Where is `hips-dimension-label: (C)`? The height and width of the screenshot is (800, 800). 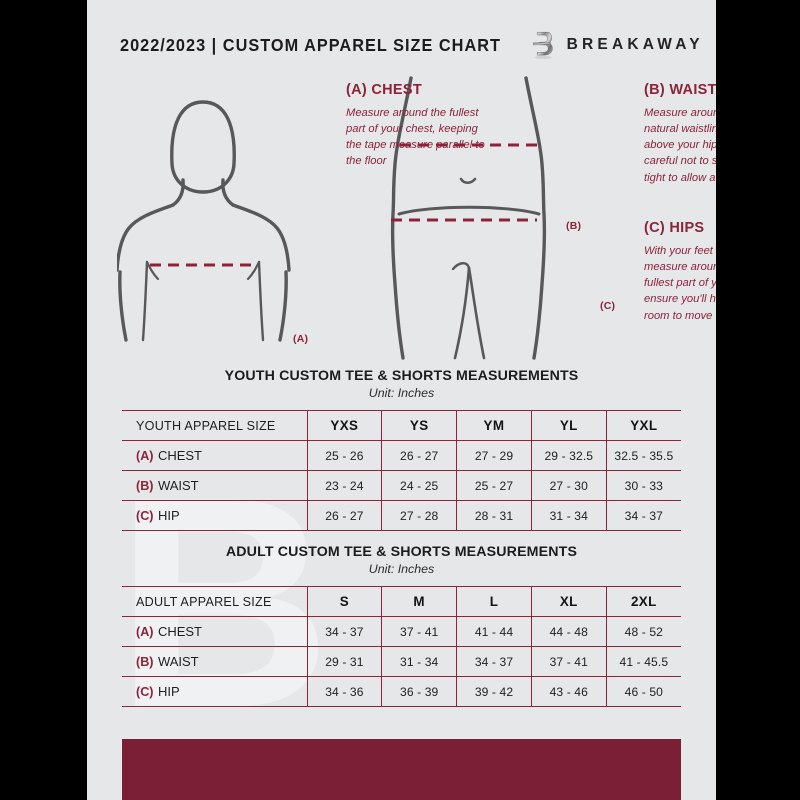 hips-dimension-label: (C) is located at coordinates (608, 306).